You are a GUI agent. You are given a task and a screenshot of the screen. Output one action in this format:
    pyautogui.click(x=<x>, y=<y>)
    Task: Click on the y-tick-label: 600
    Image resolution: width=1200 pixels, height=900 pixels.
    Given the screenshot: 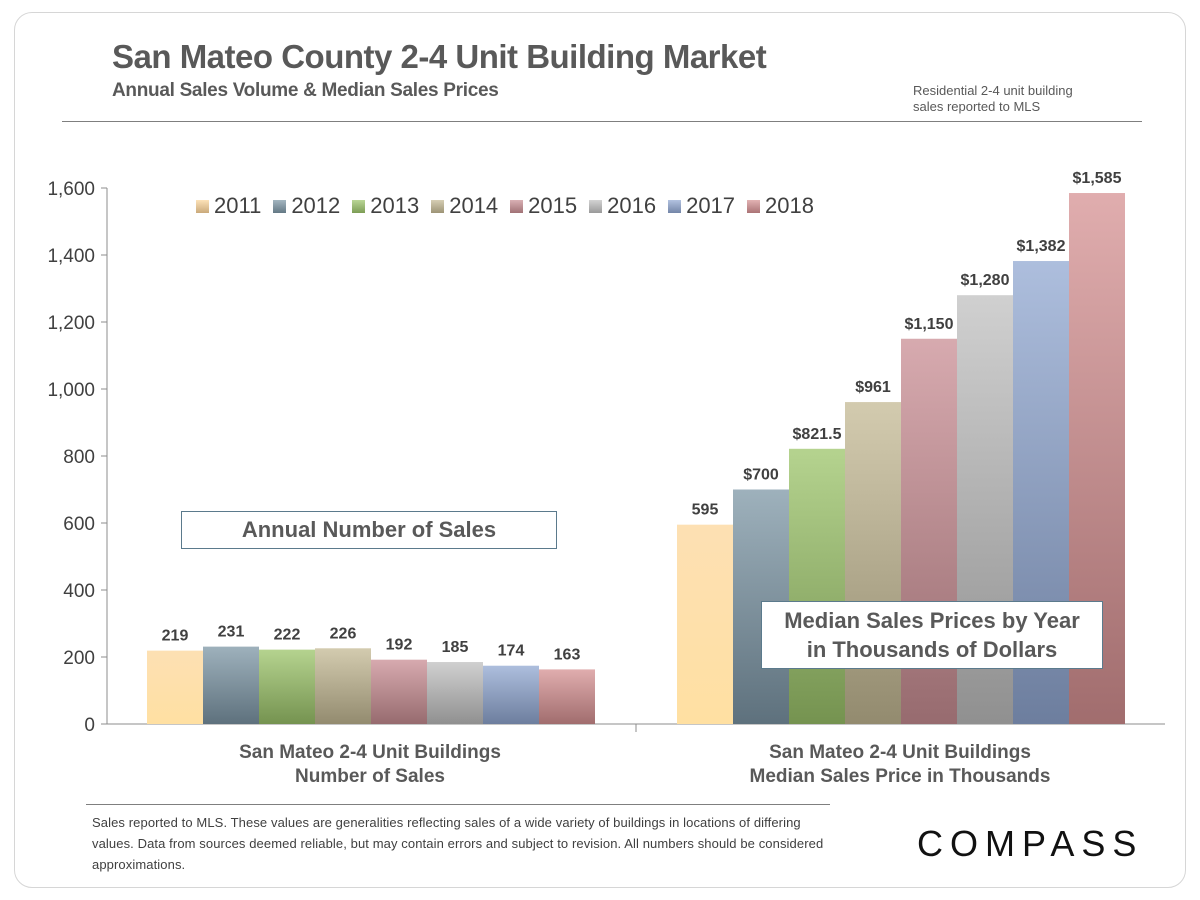 What is the action you would take?
    pyautogui.click(x=79, y=524)
    